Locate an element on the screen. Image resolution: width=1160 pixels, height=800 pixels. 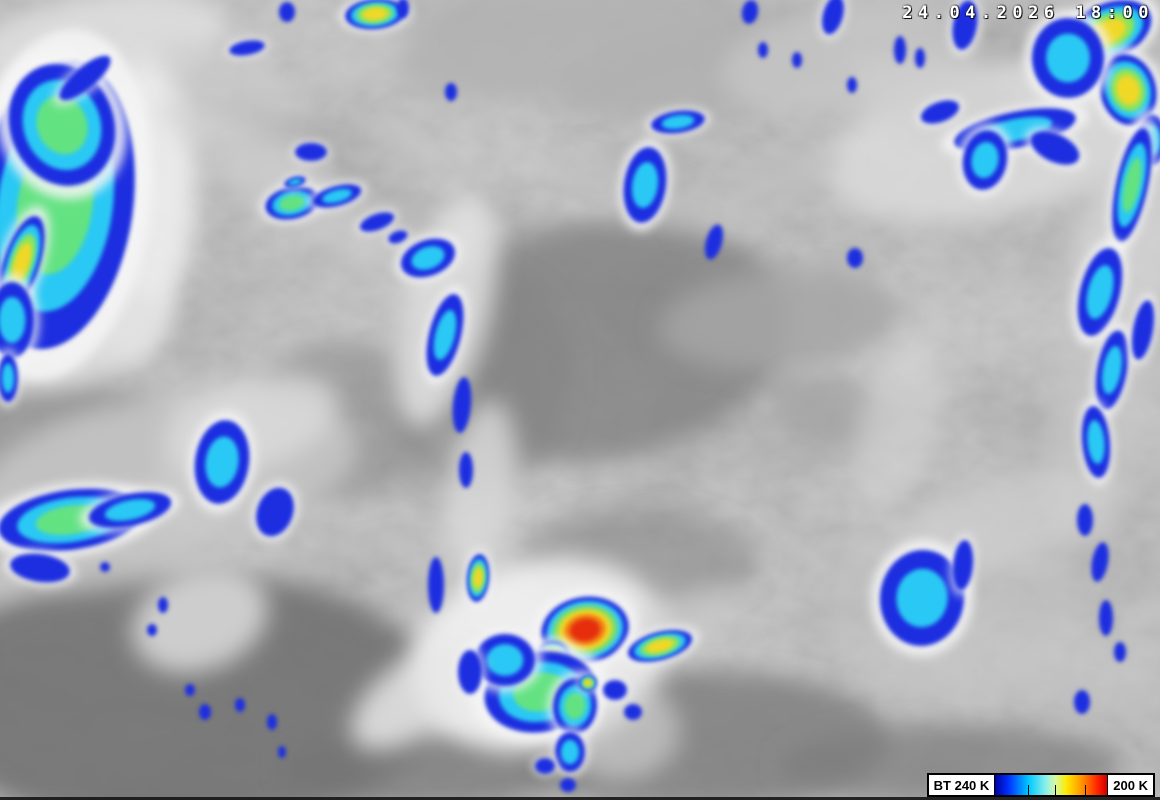
colorbar-legend: BT 240 K 200 K is located at coordinates (1040, 785).